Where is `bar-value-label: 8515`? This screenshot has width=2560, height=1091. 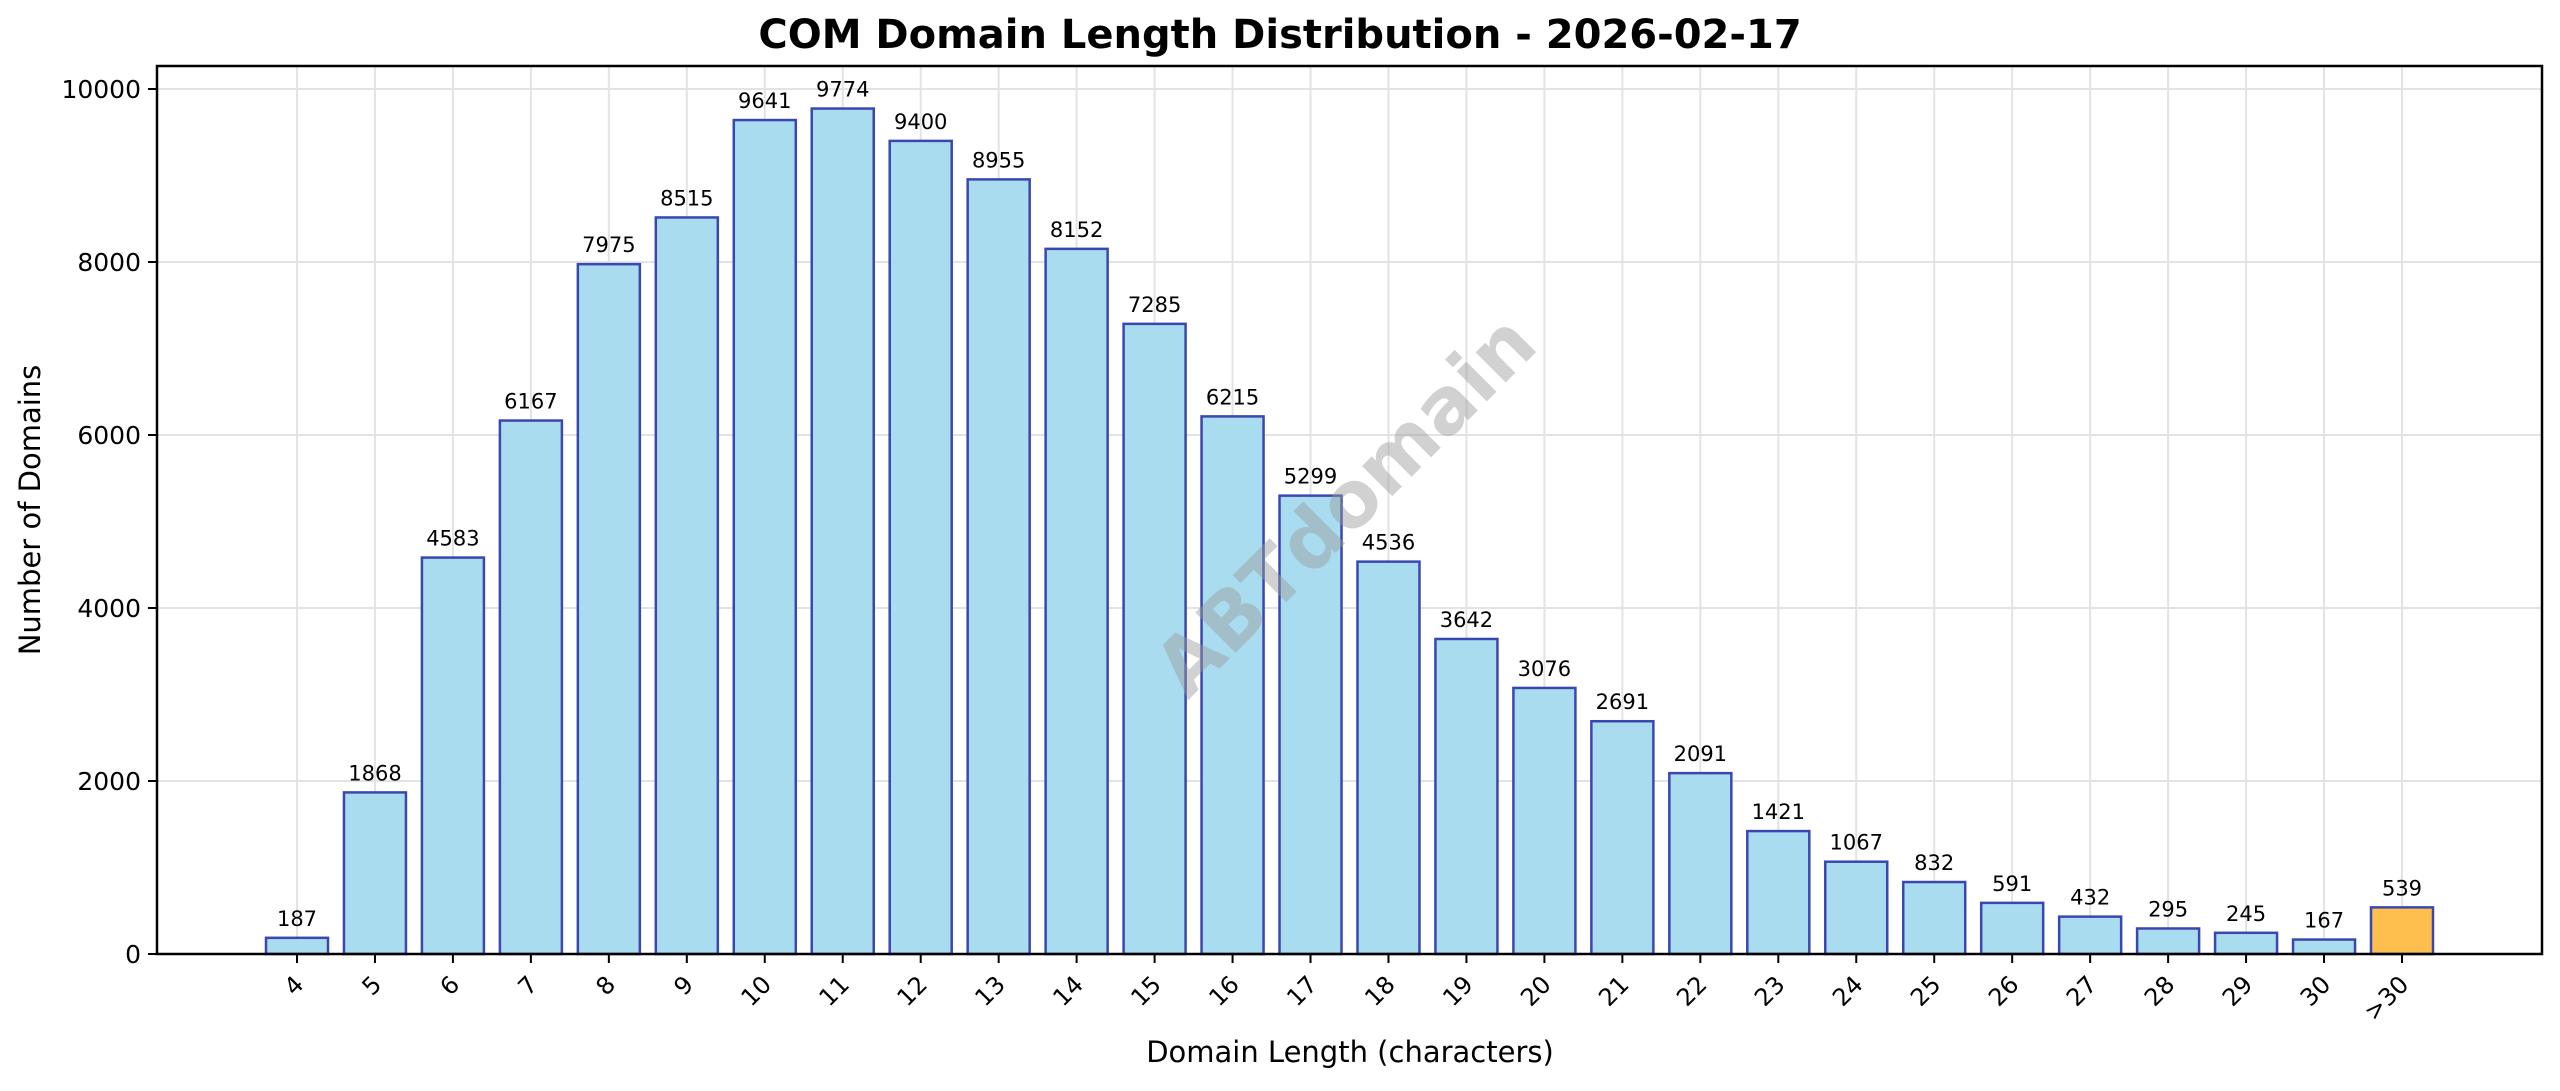 bar-value-label: 8515 is located at coordinates (686, 198).